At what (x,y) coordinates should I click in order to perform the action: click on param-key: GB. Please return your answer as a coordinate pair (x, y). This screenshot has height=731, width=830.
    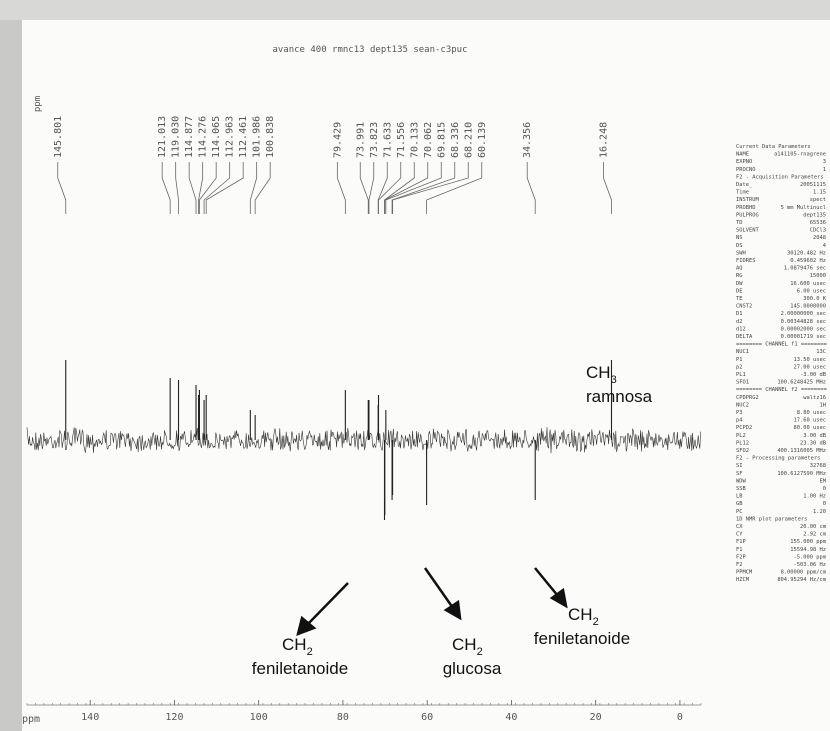
    Looking at the image, I should click on (739, 504).